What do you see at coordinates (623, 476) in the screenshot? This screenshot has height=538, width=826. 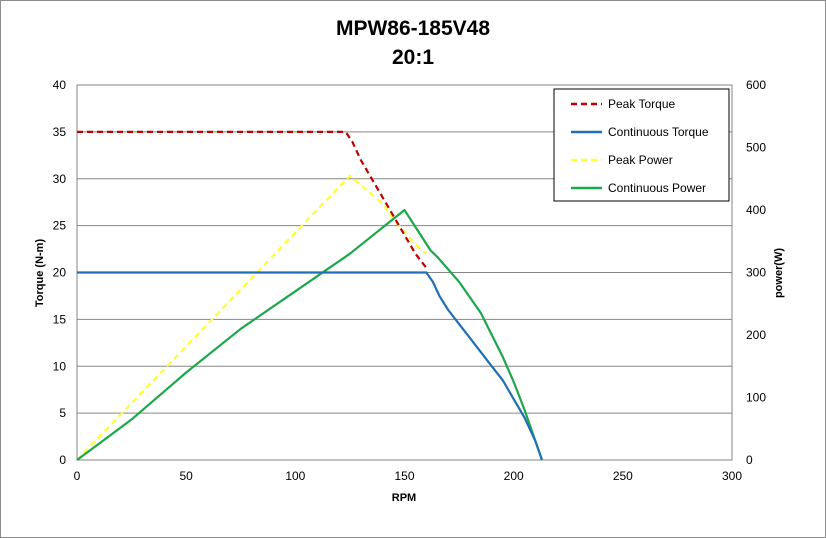 I see `x-tick-label: 250` at bounding box center [623, 476].